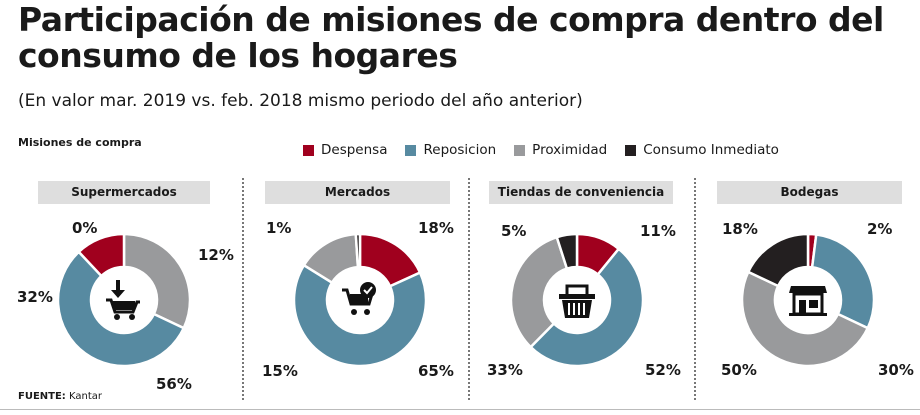 The height and width of the screenshot is (415, 920). I want to click on legend-label: Consumo Inmediato, so click(711, 150).